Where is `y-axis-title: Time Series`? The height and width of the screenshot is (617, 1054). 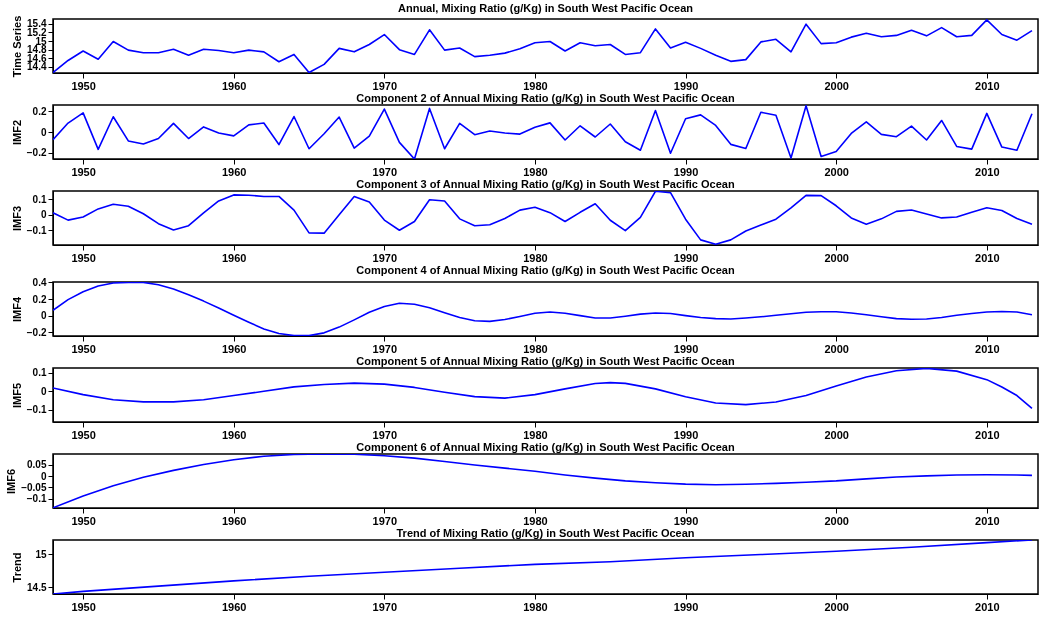
y-axis-title: Time Series is located at coordinates (17, 46).